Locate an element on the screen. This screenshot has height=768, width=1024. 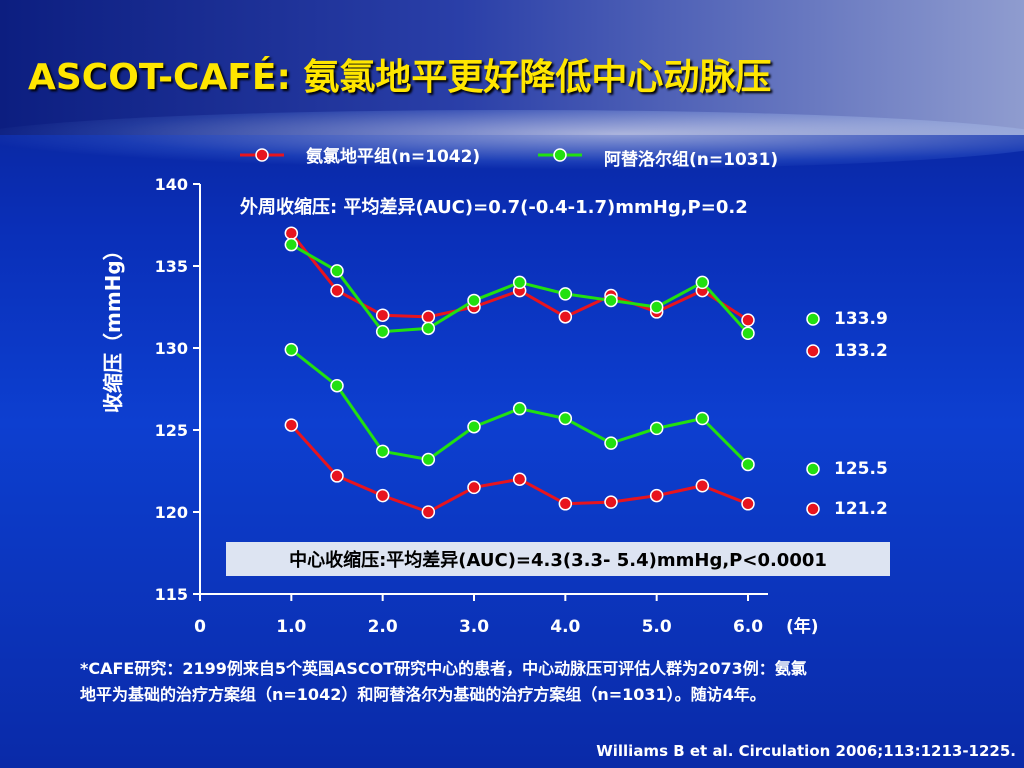
x-unit-label: (年) is located at coordinates (802, 626).